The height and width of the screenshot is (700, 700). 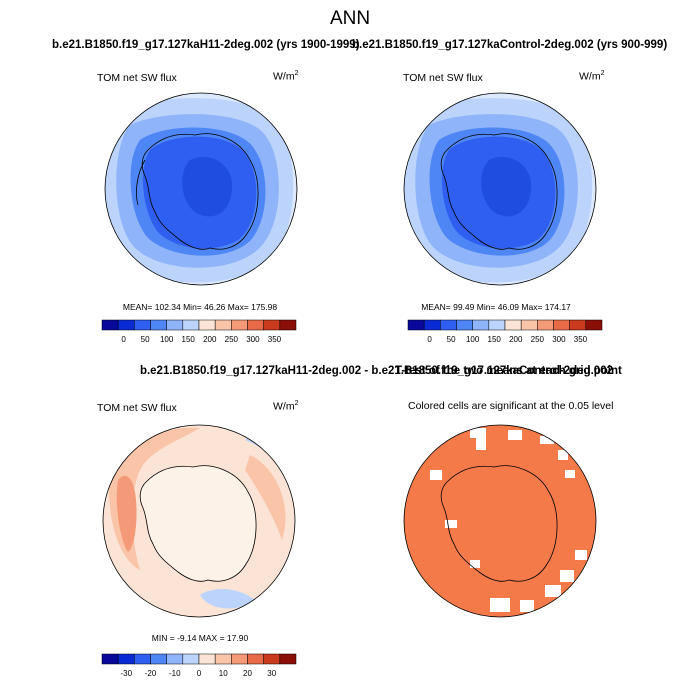 I want to click on case1-colorbar-tick-label: 250, so click(x=232, y=339).